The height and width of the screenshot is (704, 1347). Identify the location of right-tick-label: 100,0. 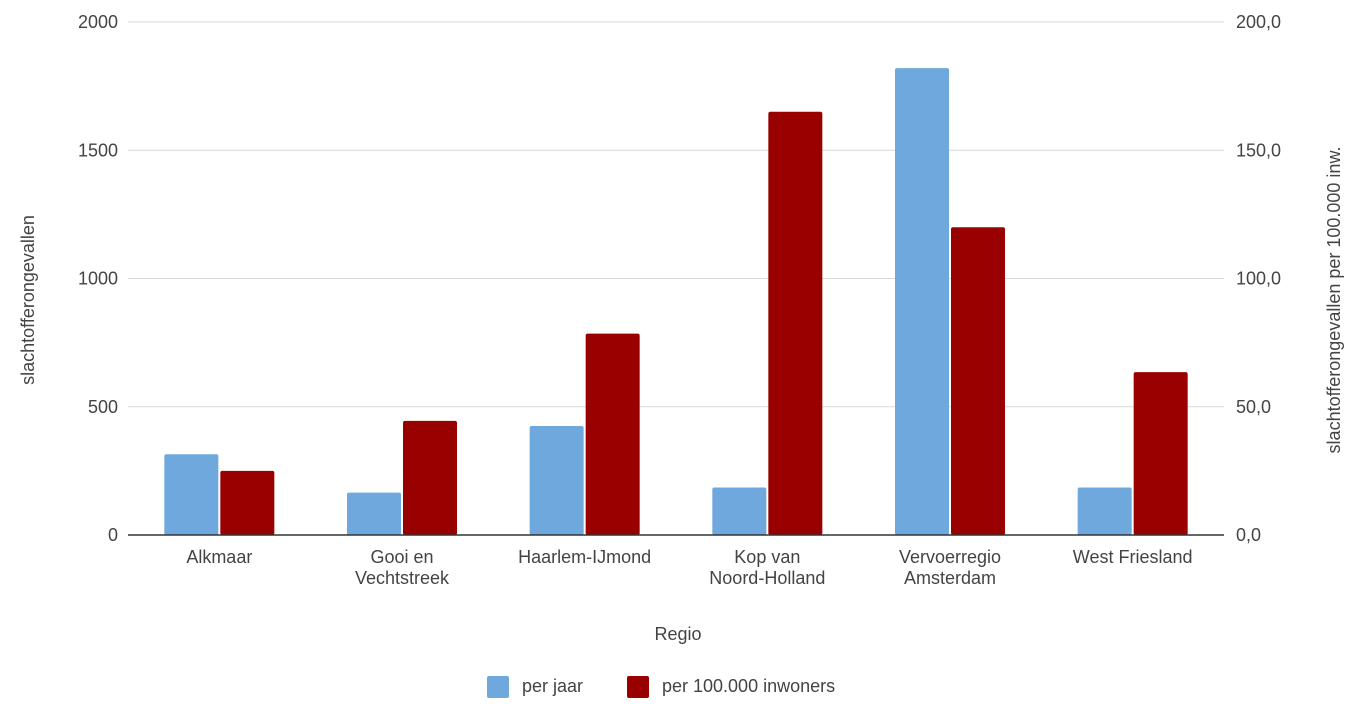
(1258, 279).